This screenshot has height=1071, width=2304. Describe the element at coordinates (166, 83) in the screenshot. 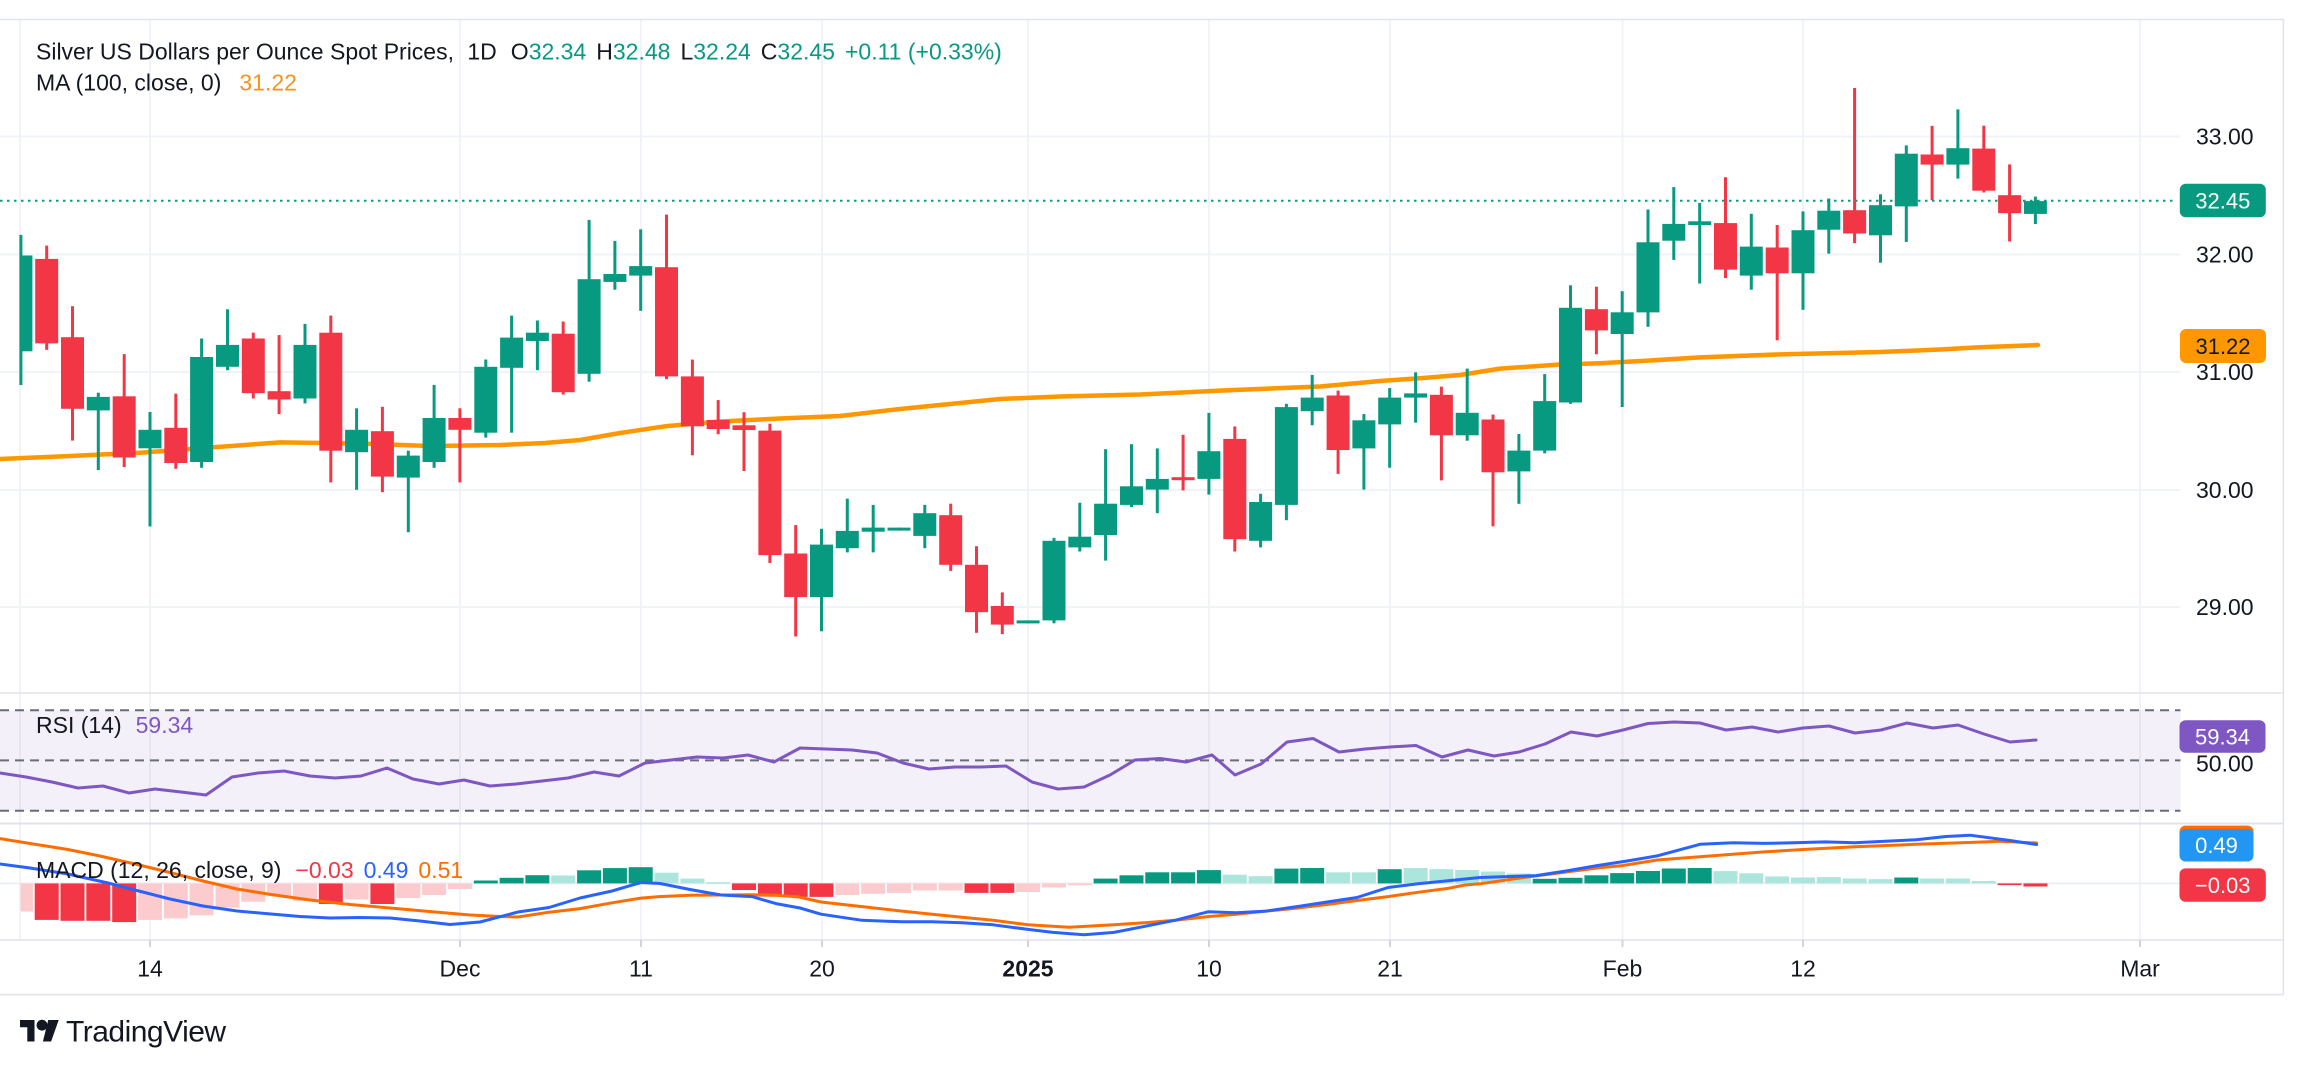

I see `svg-text:MA (100, close, 0)31.22: MA (100, close, 0) 31.22` at that location.